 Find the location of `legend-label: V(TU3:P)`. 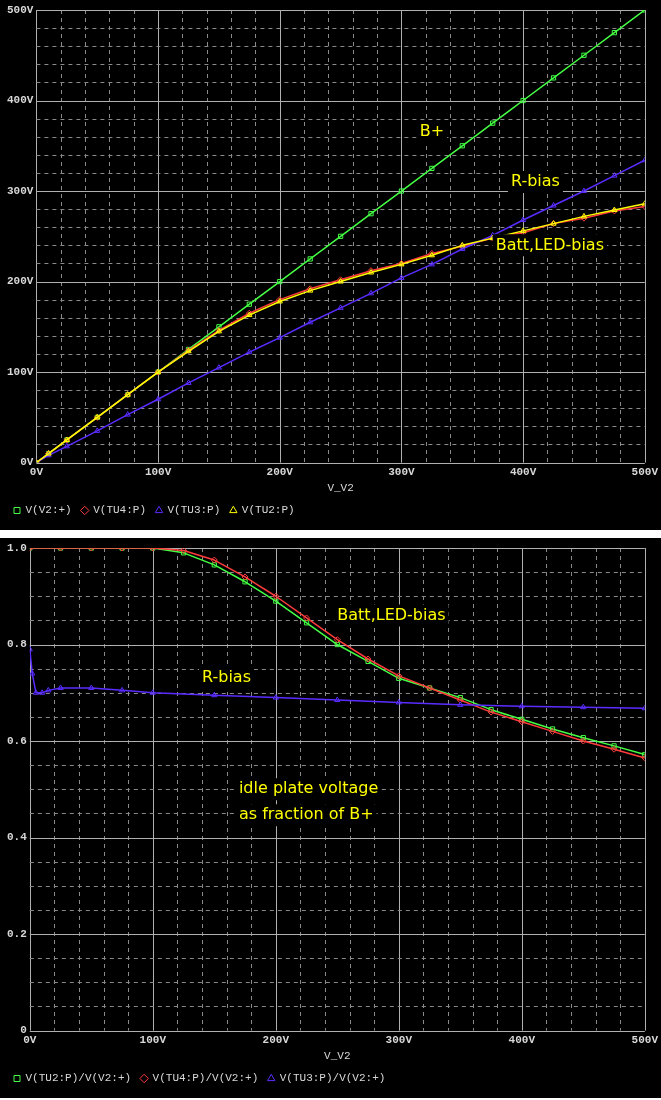

legend-label: V(TU3:P) is located at coordinates (194, 510).